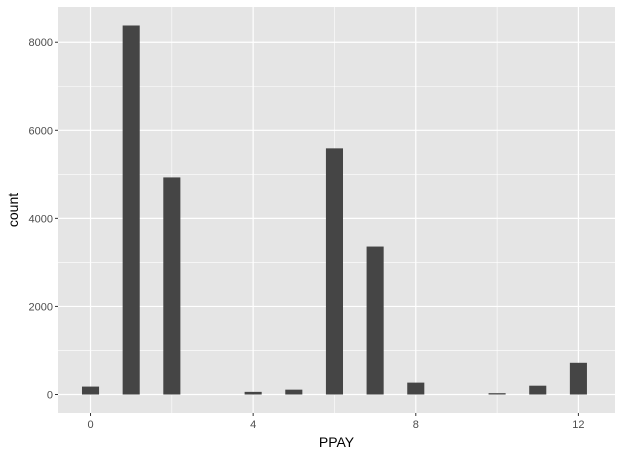  I want to click on x-axis-title: PPAY, so click(337, 442).